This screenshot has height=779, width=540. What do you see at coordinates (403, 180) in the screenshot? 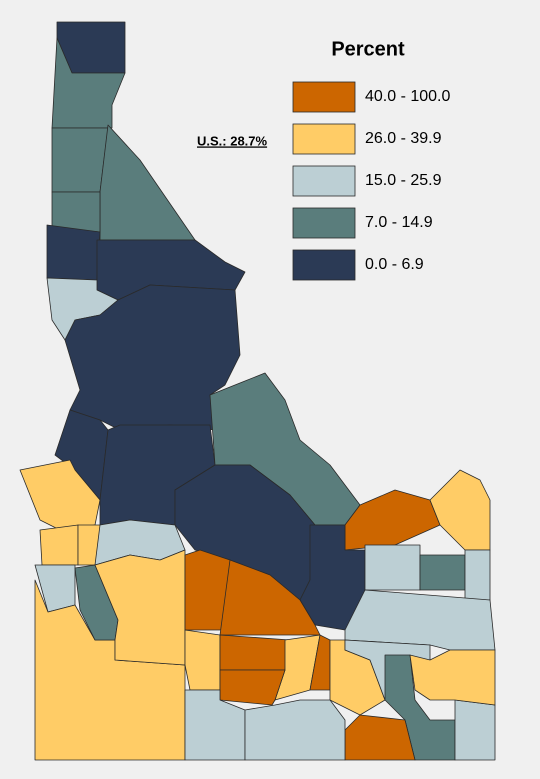
I see `legend-label: 15.0 - 25.9` at bounding box center [403, 180].